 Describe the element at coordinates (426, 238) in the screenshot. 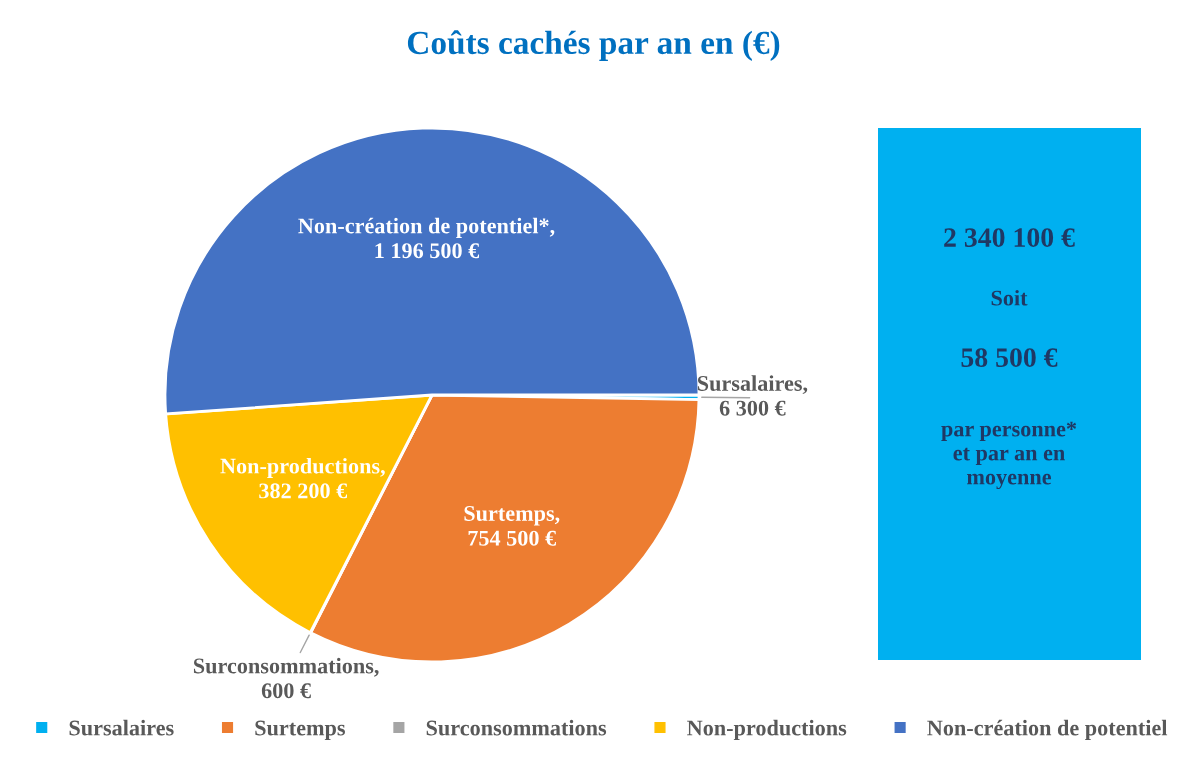

I see `data-label: Non-création de potentiel*, 1 196 500 €` at that location.